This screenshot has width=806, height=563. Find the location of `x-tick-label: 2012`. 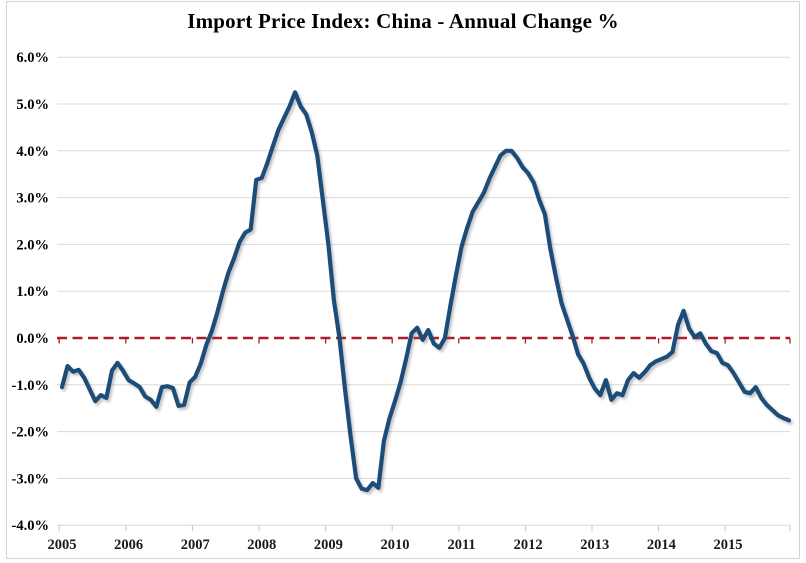

x-tick-label: 2012 is located at coordinates (528, 545).